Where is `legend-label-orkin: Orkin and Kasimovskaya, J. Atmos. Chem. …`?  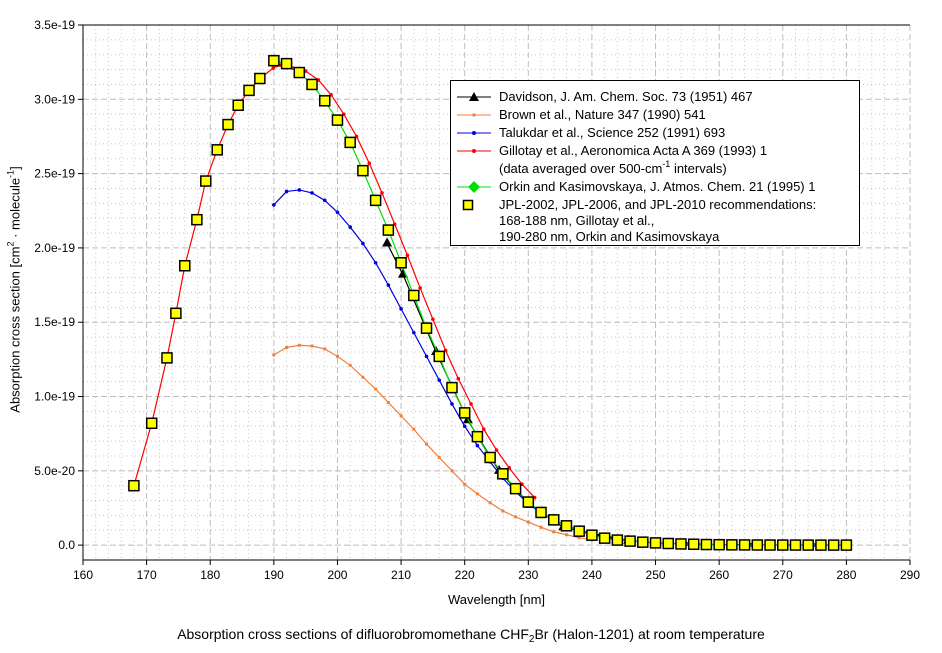 legend-label-orkin: Orkin and Kasimovskaya, J. Atmos. Chem. … is located at coordinates (657, 186).